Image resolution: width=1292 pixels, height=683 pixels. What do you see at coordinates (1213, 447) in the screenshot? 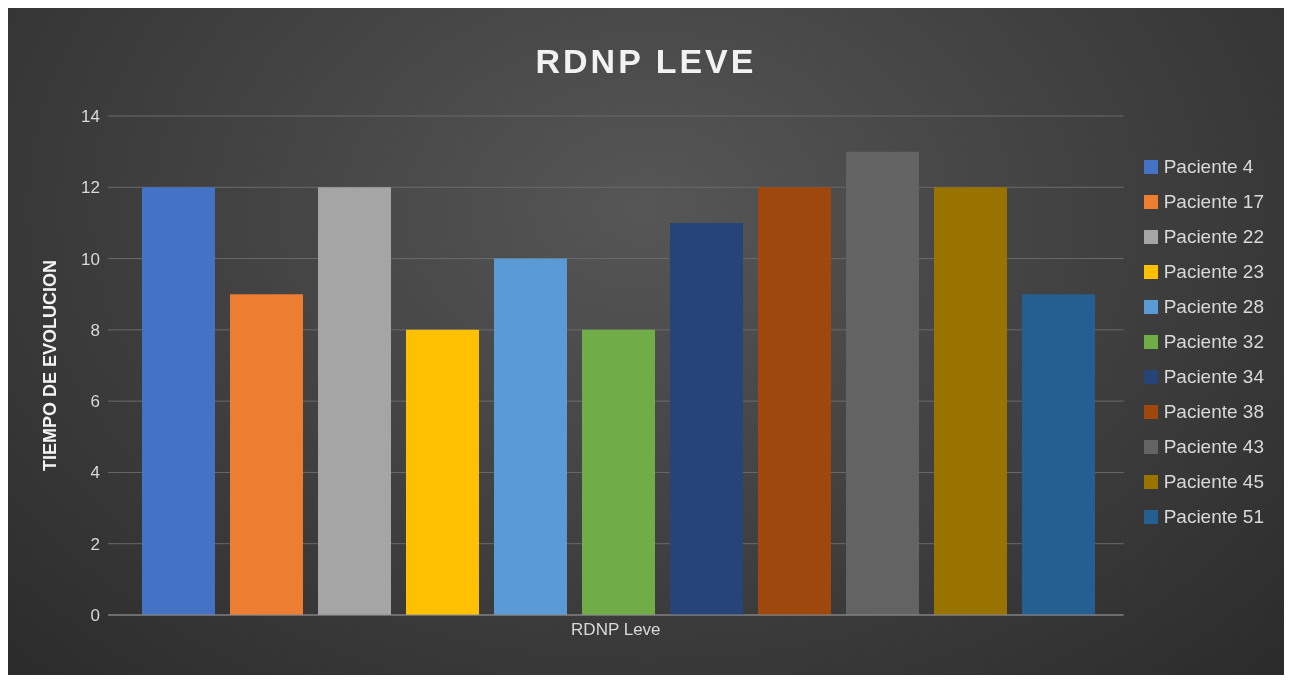
I see `legend-label: Paciente 43` at bounding box center [1213, 447].